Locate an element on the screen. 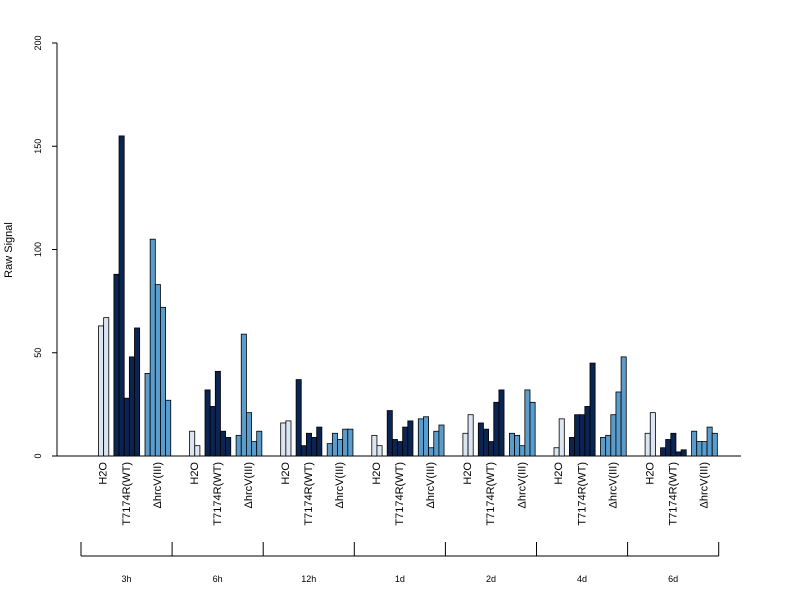  timepoint-label: 6h is located at coordinates (218, 579).